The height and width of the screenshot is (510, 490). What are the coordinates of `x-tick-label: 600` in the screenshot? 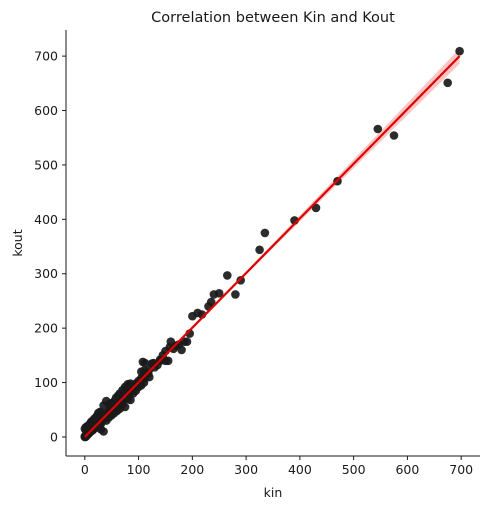 It's located at (407, 469).